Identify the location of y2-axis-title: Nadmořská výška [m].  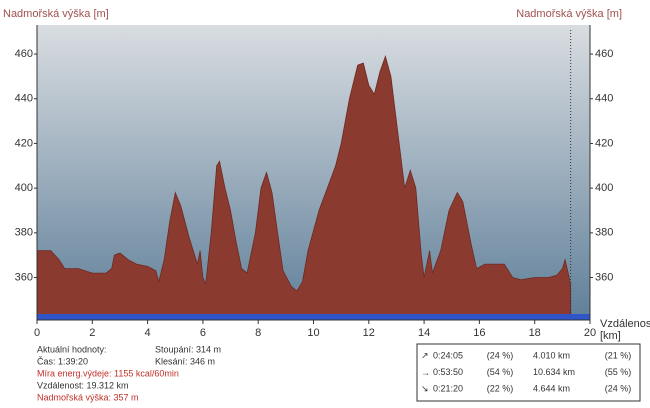
(569, 14).